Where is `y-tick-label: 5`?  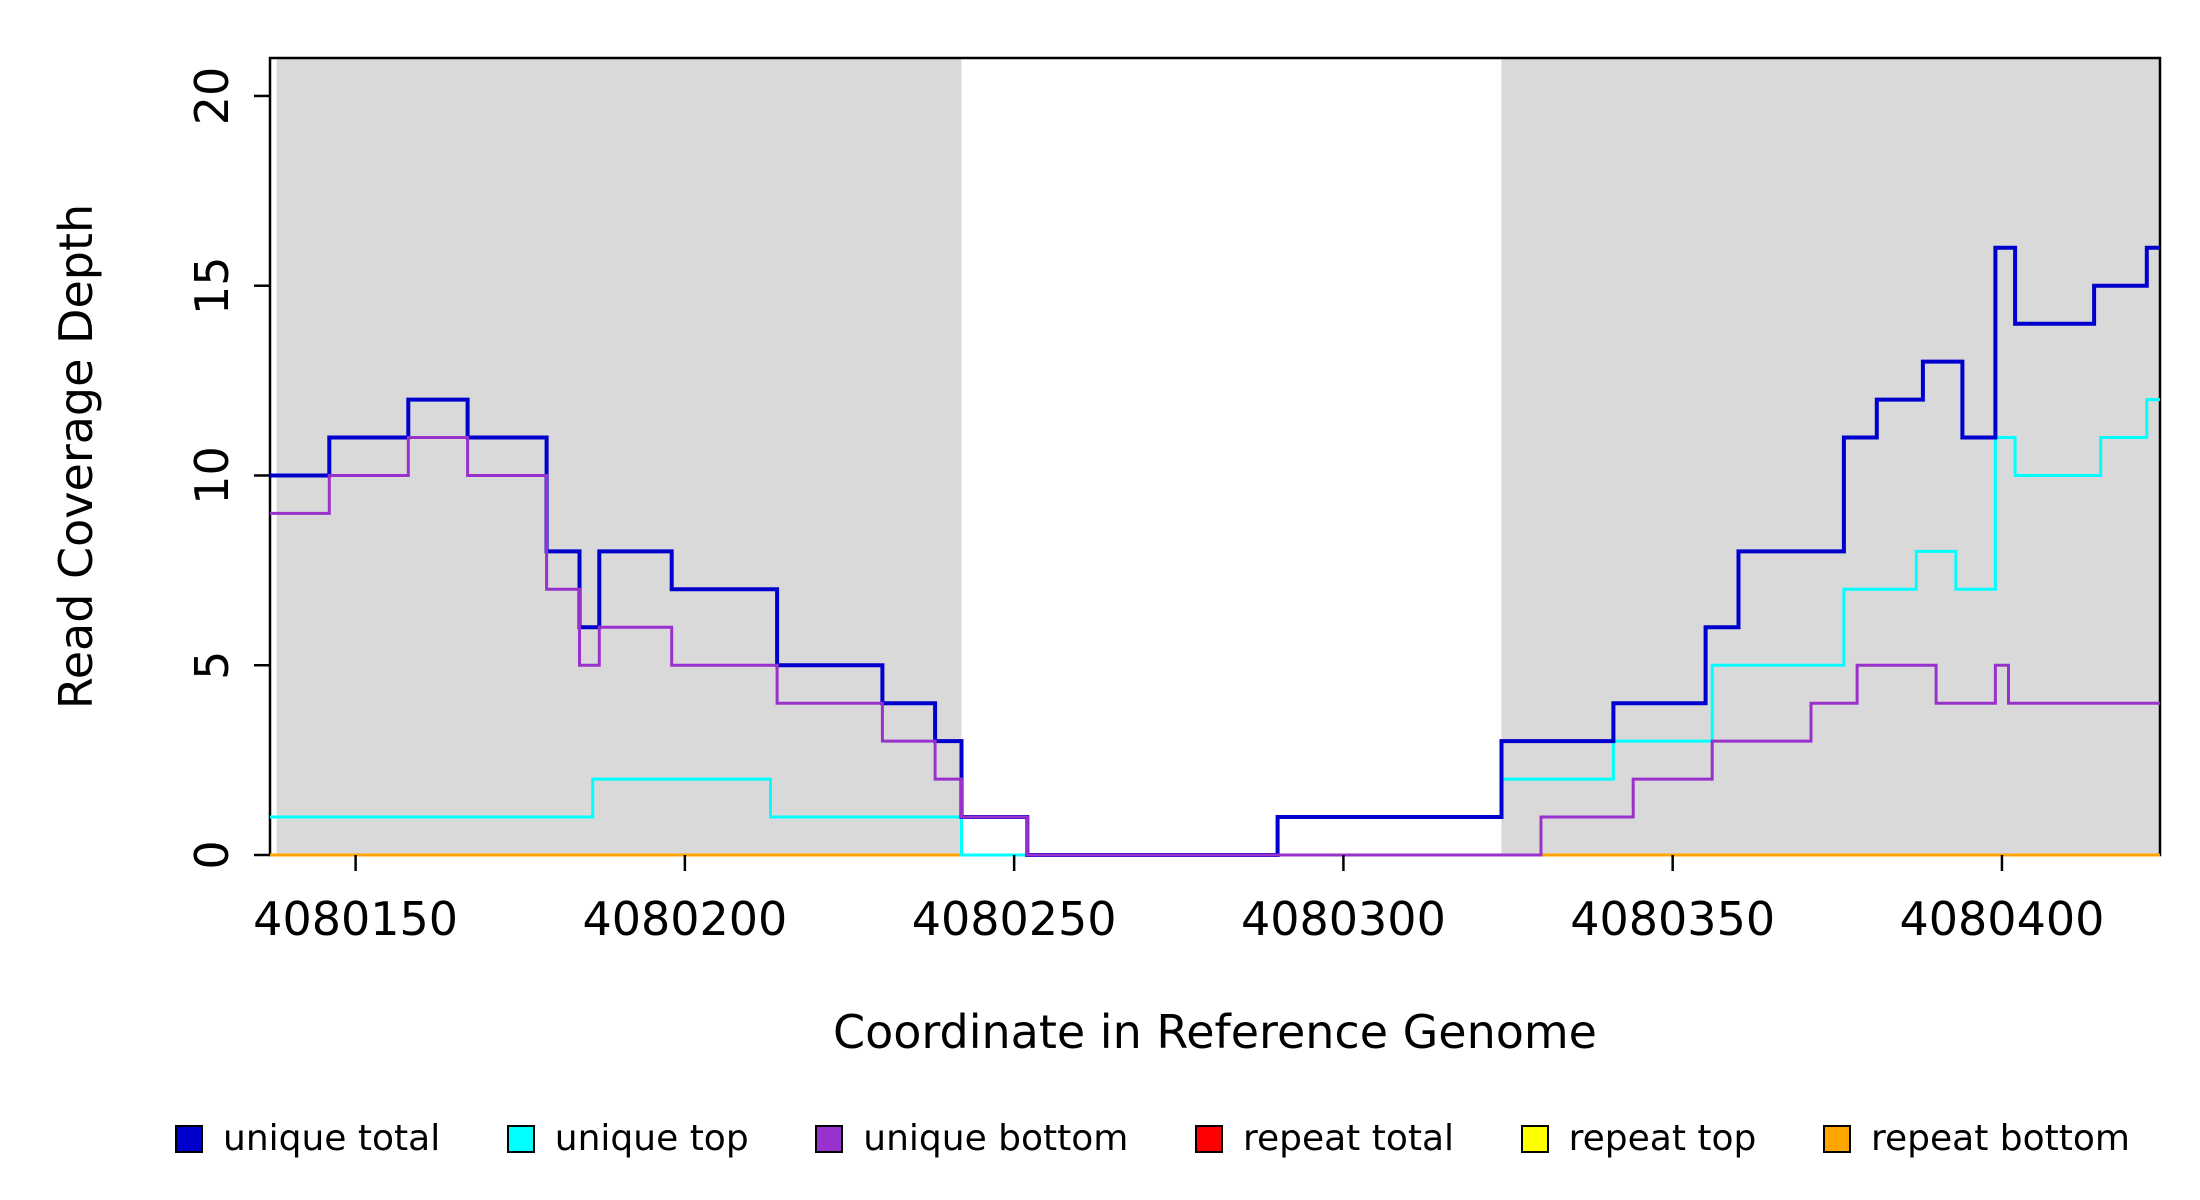 y-tick-label: 5 is located at coordinates (212, 665).